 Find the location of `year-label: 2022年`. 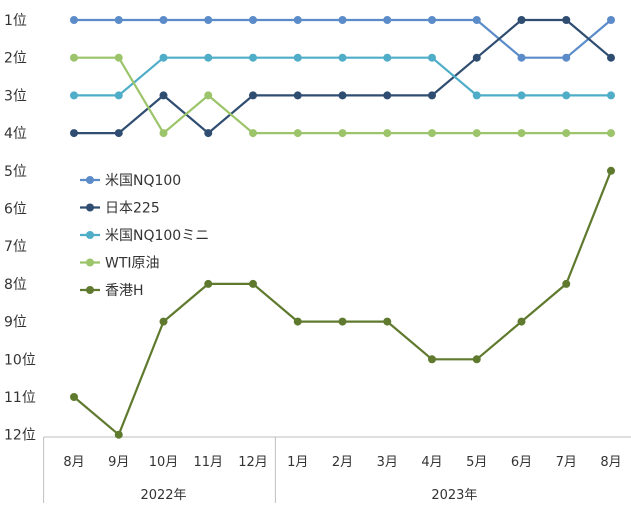

year-label: 2022年 is located at coordinates (163, 495).